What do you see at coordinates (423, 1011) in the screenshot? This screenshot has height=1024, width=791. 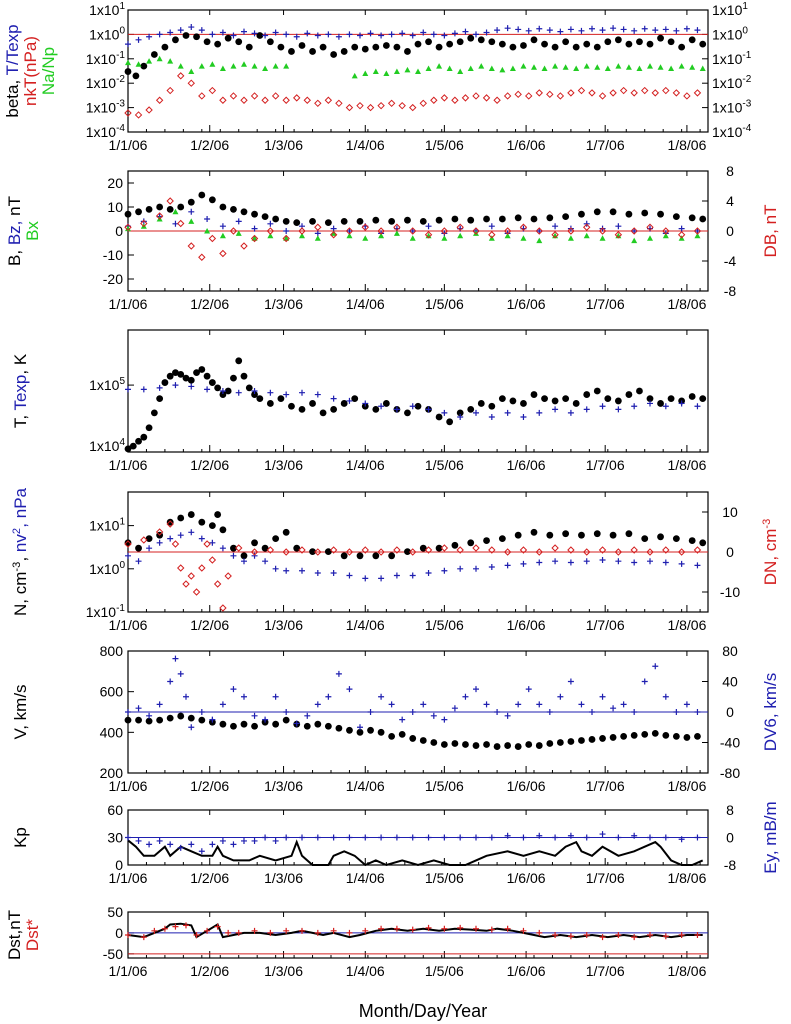 I see `x-axis-title: Month/Day/Year` at bounding box center [423, 1011].